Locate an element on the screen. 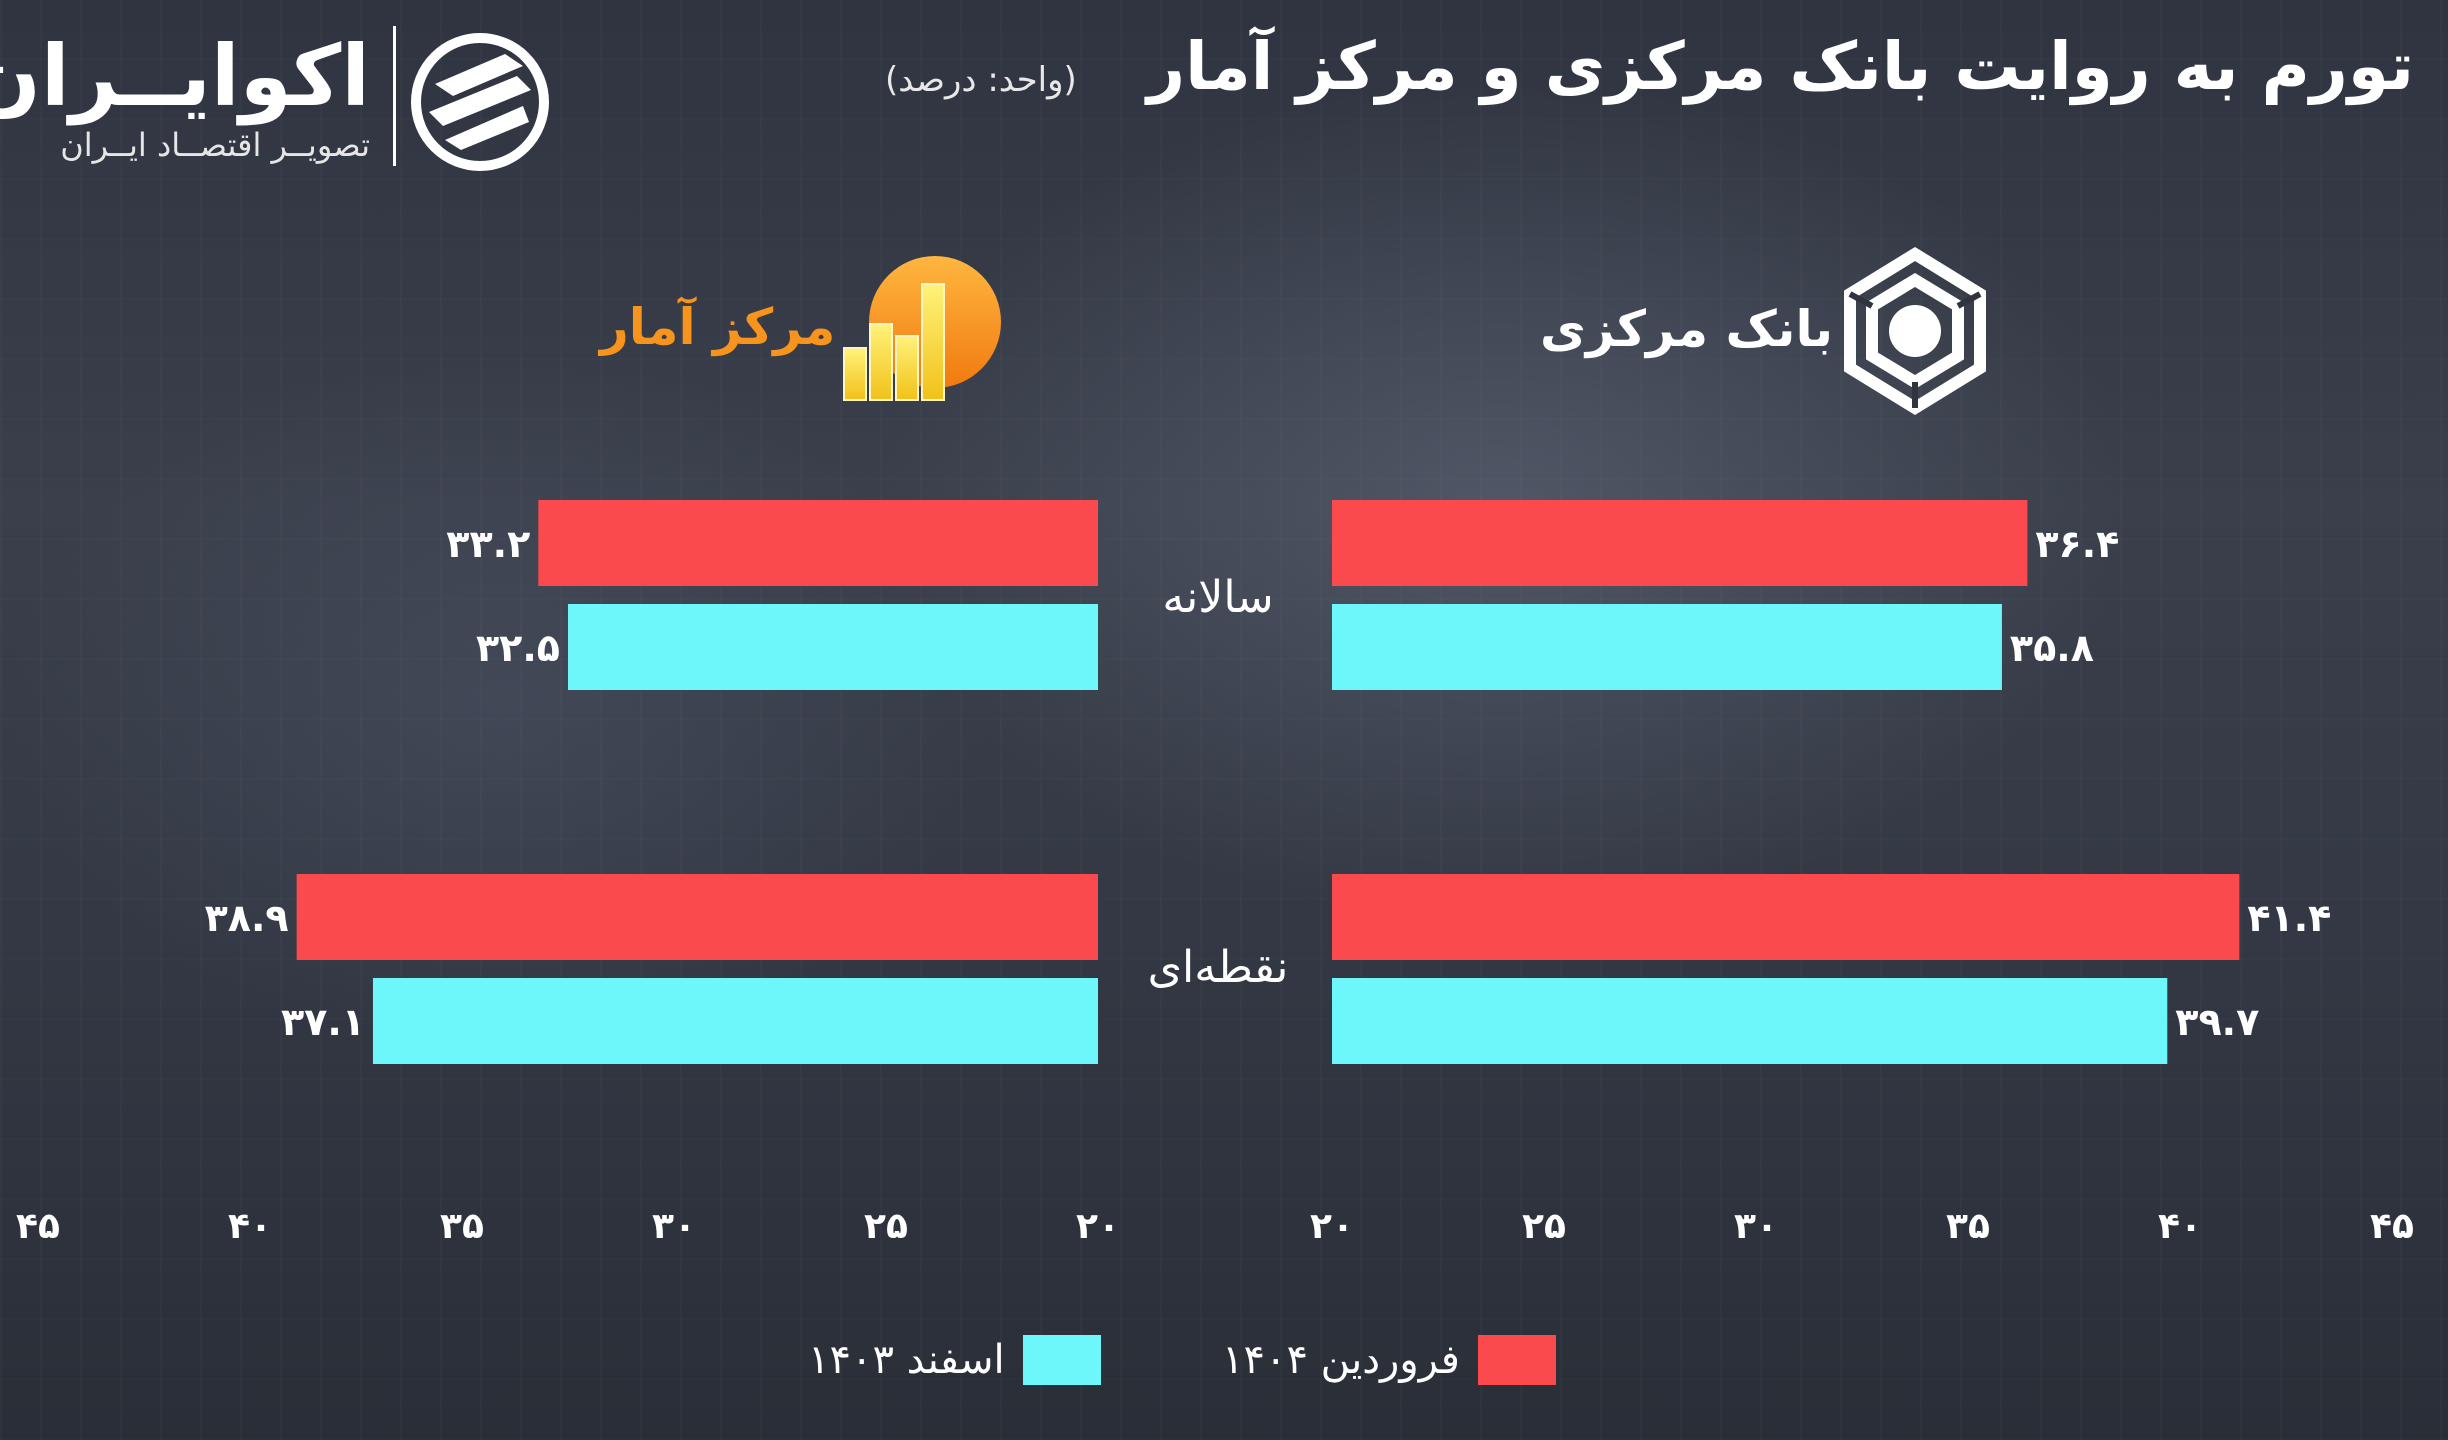  legend: فروردین ۱۴۰۴ اسفند ۱۴۰۳ is located at coordinates (1224, 1360).